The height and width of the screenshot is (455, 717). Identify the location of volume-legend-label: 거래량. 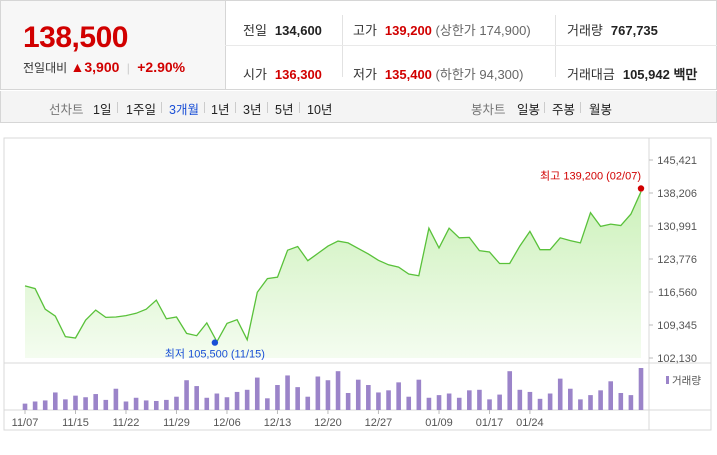
(686, 381).